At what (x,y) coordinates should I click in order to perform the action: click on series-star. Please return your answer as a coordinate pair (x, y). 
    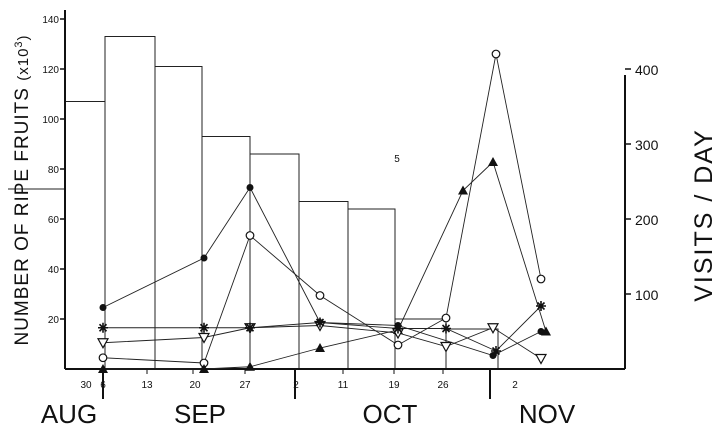
    Looking at the image, I should click on (322, 328).